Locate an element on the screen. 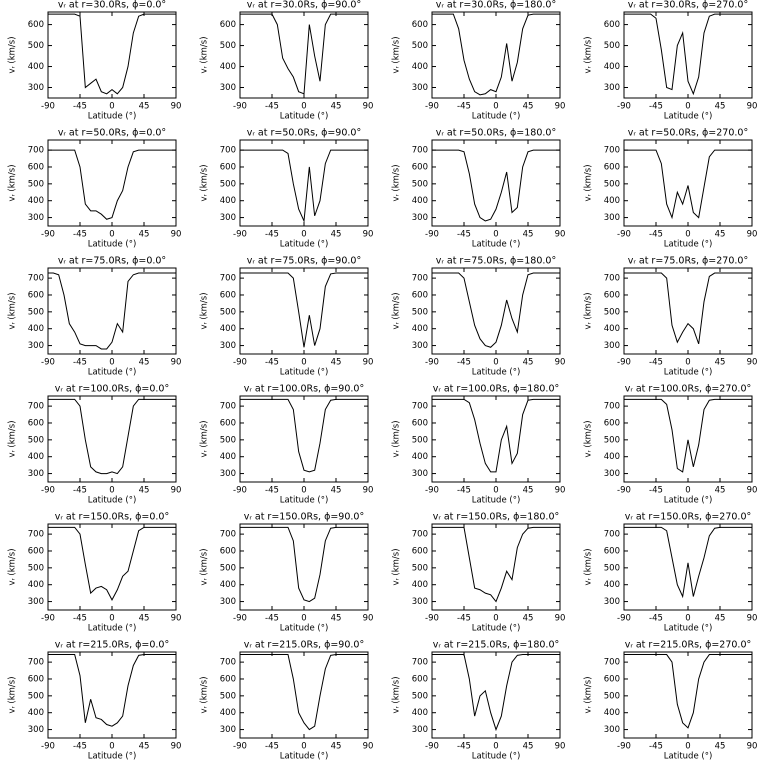 The image size is (768, 768). chart-title: vᵣ at r=50.0Rs, ϕ=270.0° is located at coordinates (688, 133).